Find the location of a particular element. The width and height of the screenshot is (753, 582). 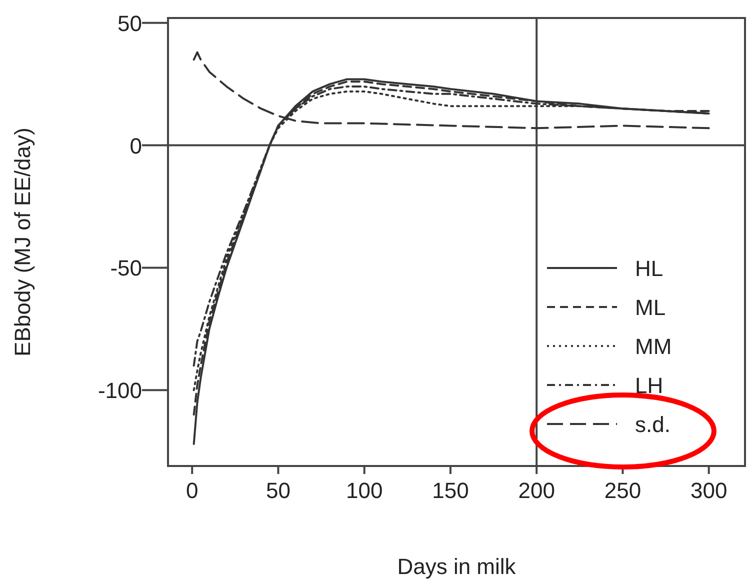

x-tick-label: 150 is located at coordinates (450, 490).